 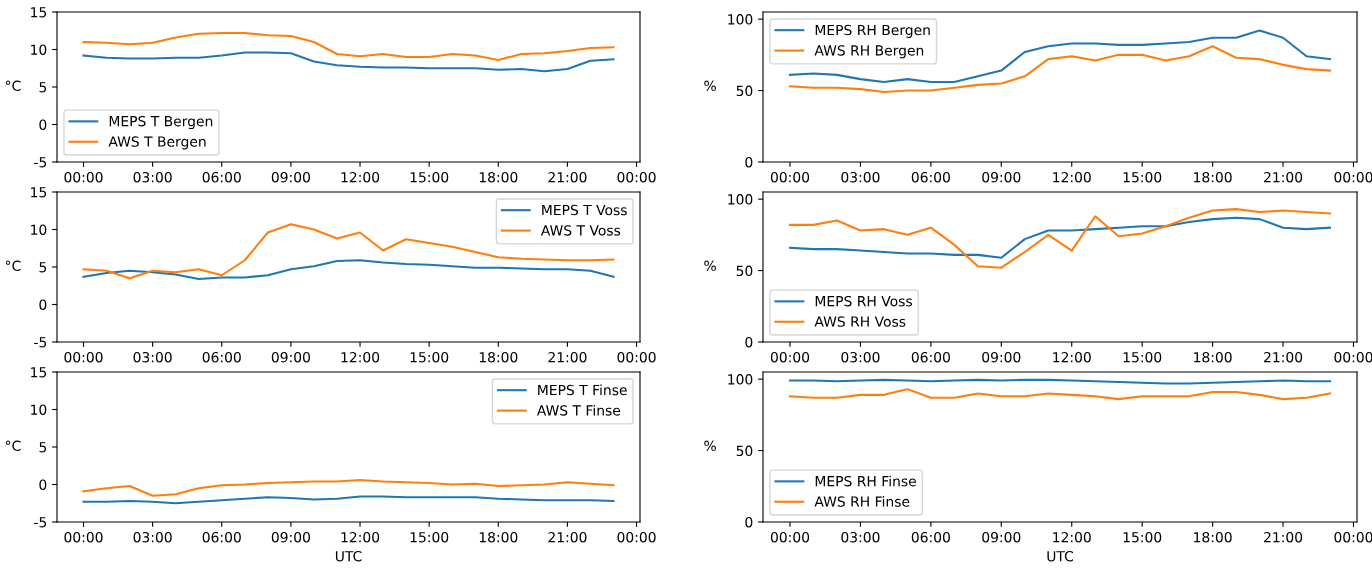 What do you see at coordinates (157, 143) in the screenshot?
I see `legend-label: AWS T Bergen` at bounding box center [157, 143].